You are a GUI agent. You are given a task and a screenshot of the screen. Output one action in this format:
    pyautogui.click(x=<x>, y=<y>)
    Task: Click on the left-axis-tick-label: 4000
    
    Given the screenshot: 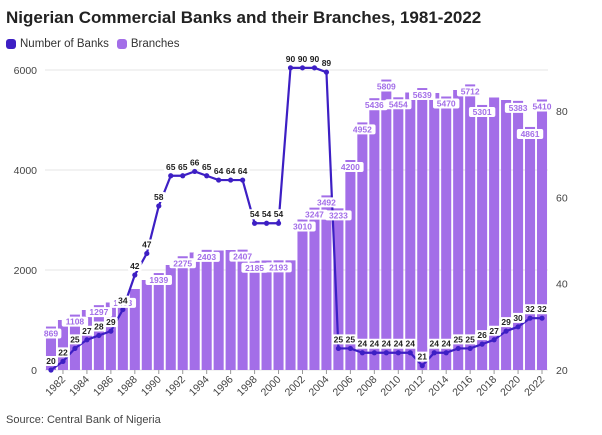 What is the action you would take?
    pyautogui.click(x=26, y=171)
    